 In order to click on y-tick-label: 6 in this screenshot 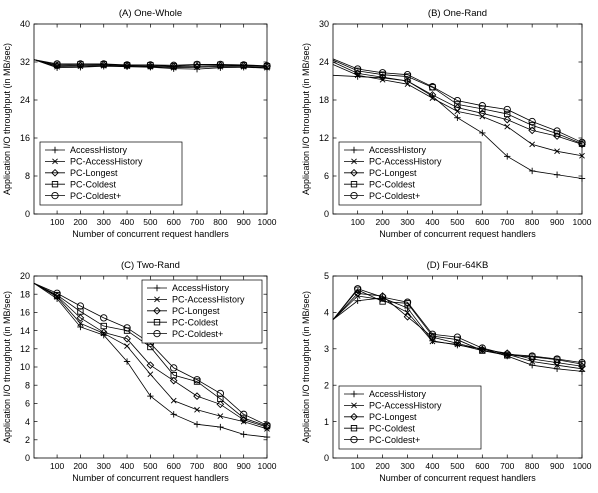, I will do `click(27, 404)`.